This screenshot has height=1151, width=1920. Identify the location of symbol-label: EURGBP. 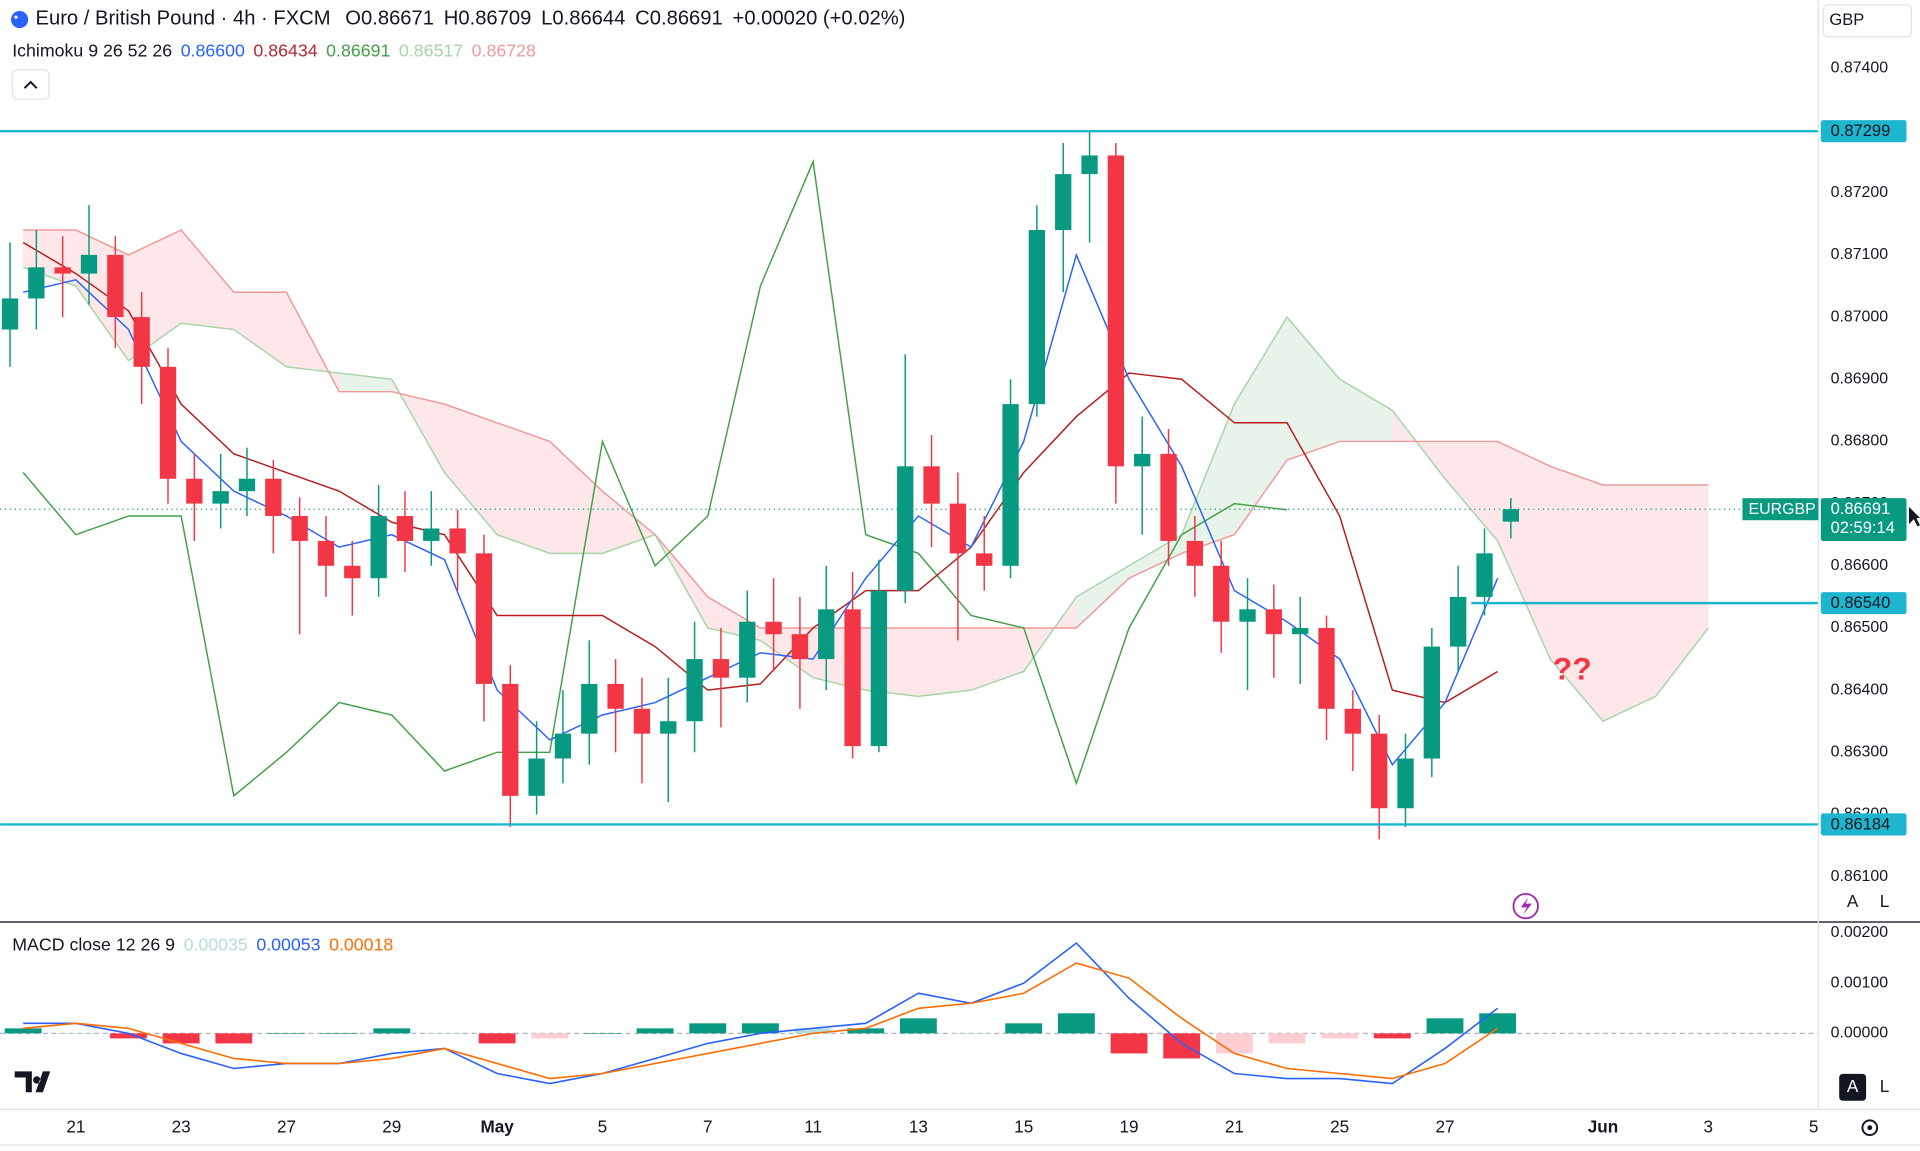
(1782, 509).